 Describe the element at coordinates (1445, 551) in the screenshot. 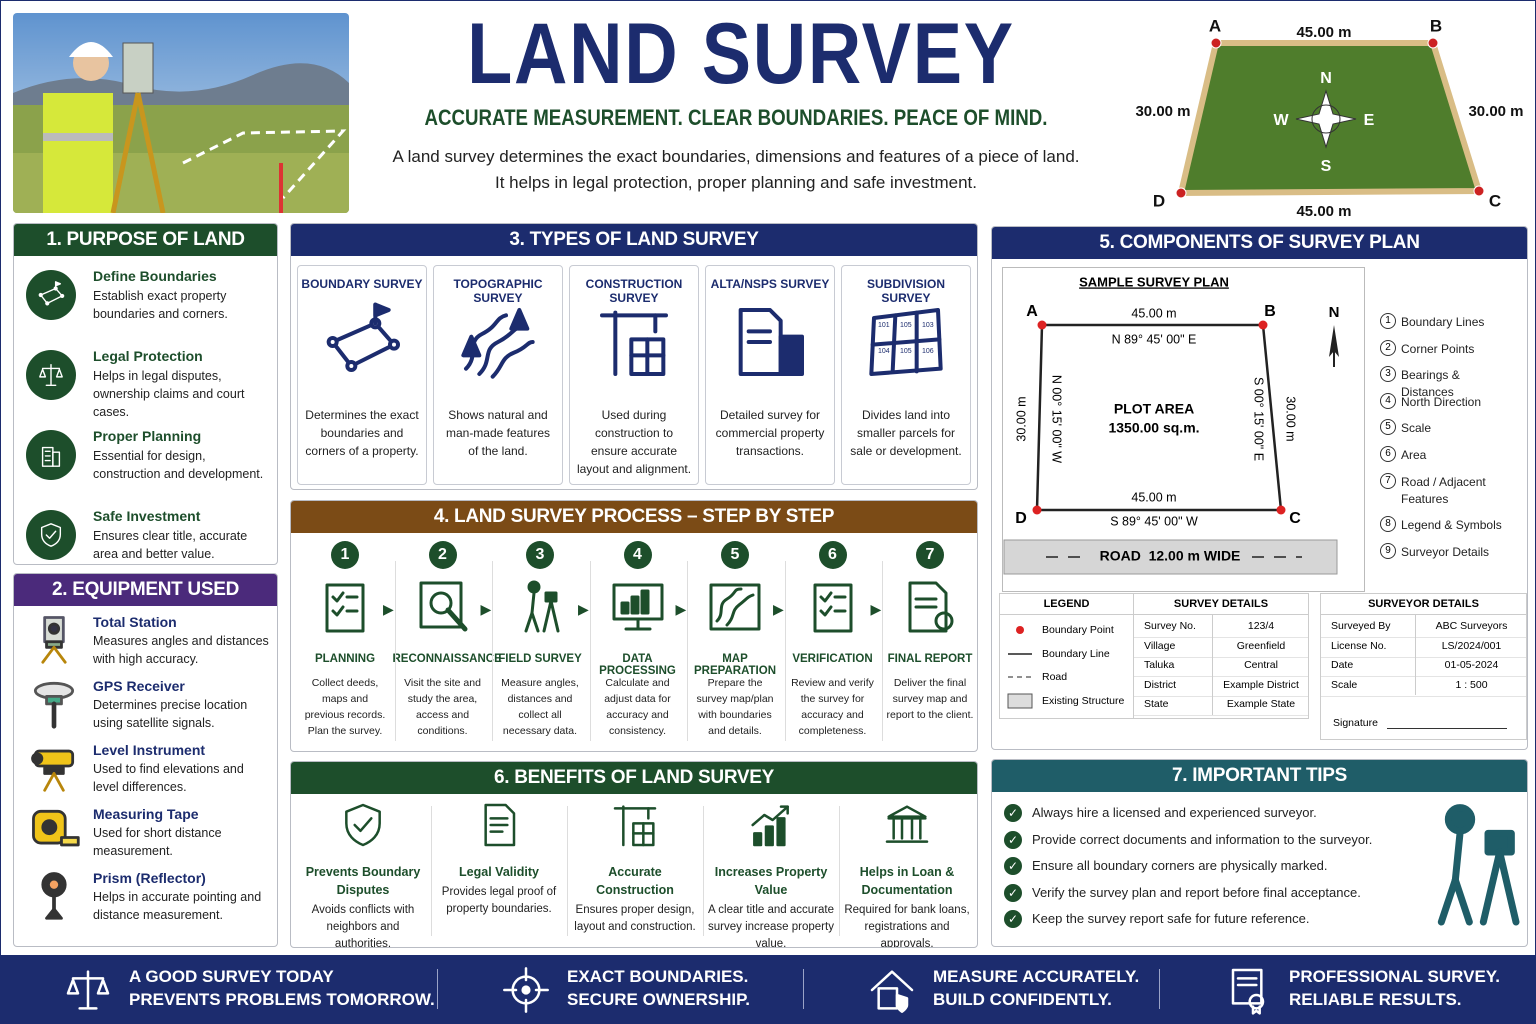

I see `component-label: Surveyor Details` at that location.